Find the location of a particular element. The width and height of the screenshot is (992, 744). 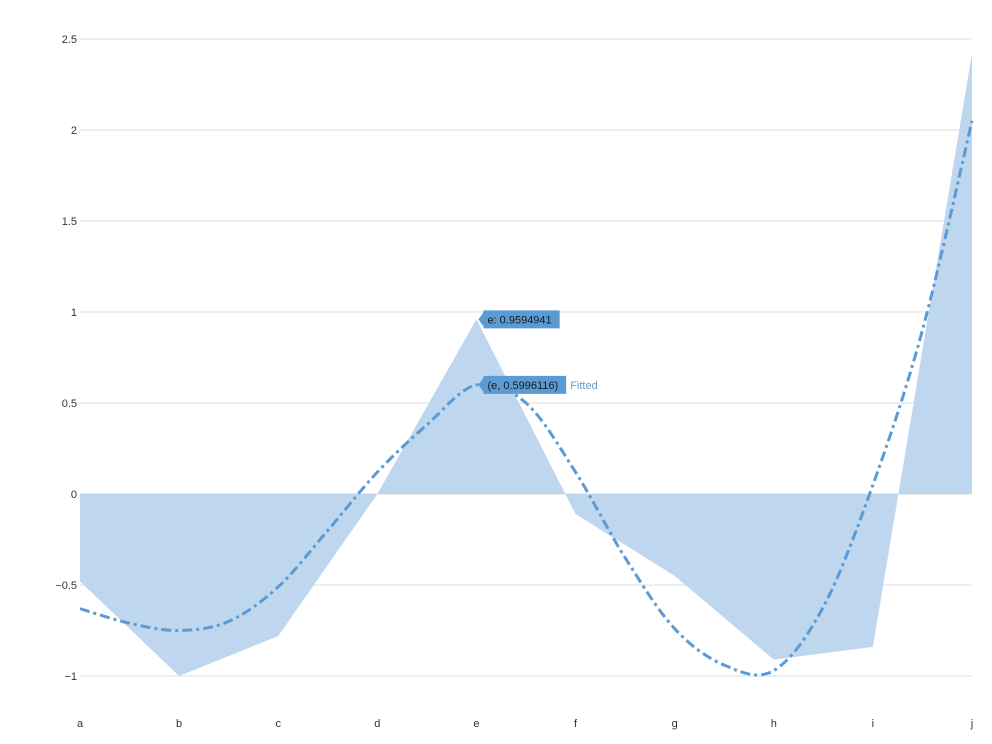

fitted-peak-callout: (e, 0.5996116) Fitted is located at coordinates (538, 384).